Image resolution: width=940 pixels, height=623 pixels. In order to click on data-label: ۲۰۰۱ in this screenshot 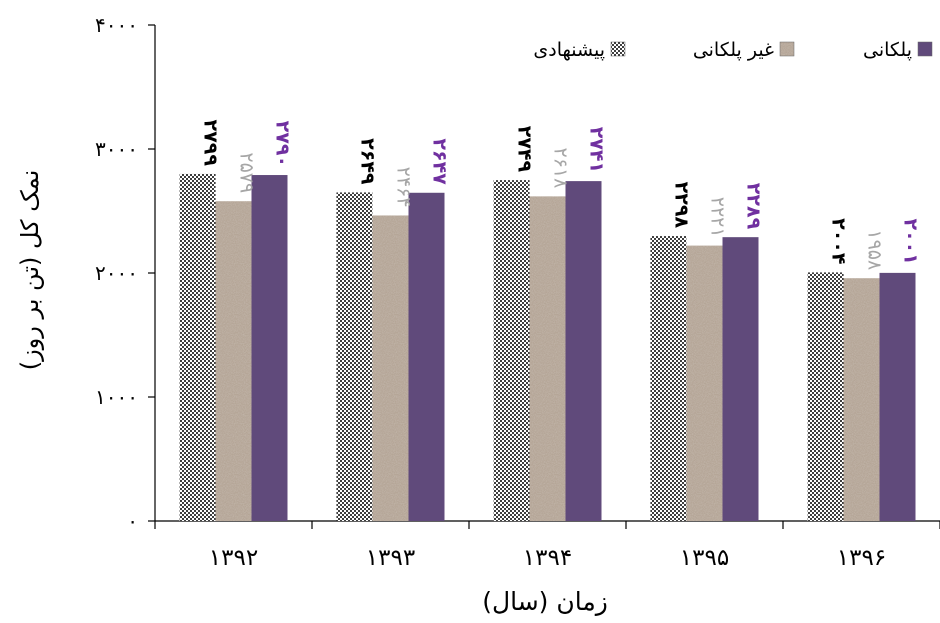, I will do `click(911, 241)`.